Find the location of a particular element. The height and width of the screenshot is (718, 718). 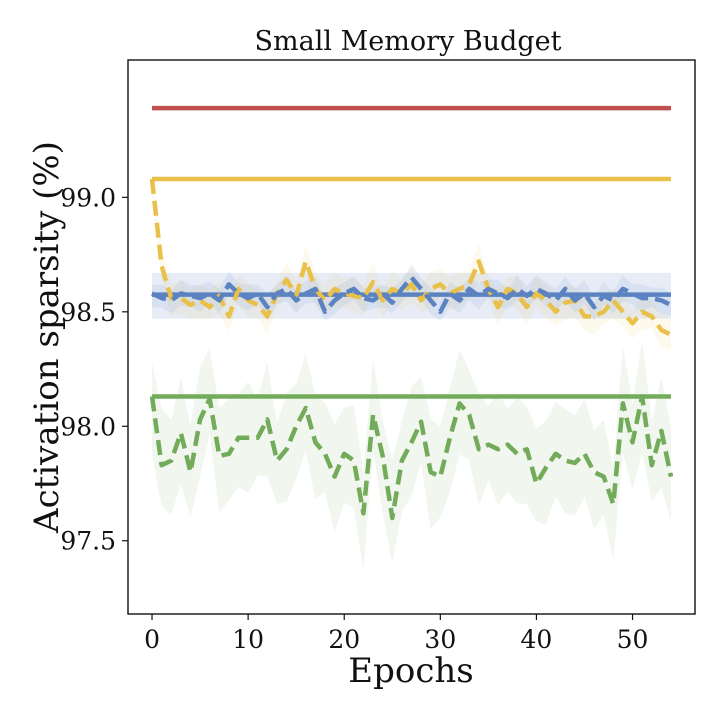

x-tick-label: 50 is located at coordinates (633, 639).